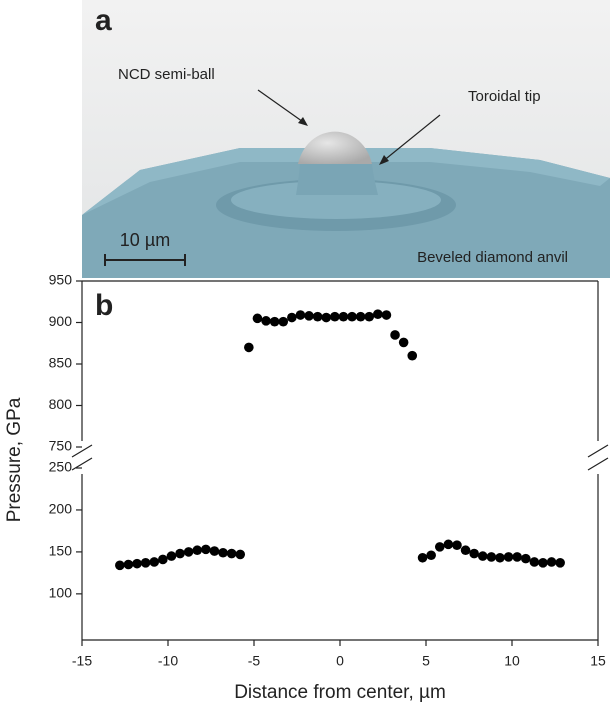 Image resolution: width=610 pixels, height=715 pixels. Describe the element at coordinates (254, 661) in the screenshot. I see `x-tick-label: -5` at that location.